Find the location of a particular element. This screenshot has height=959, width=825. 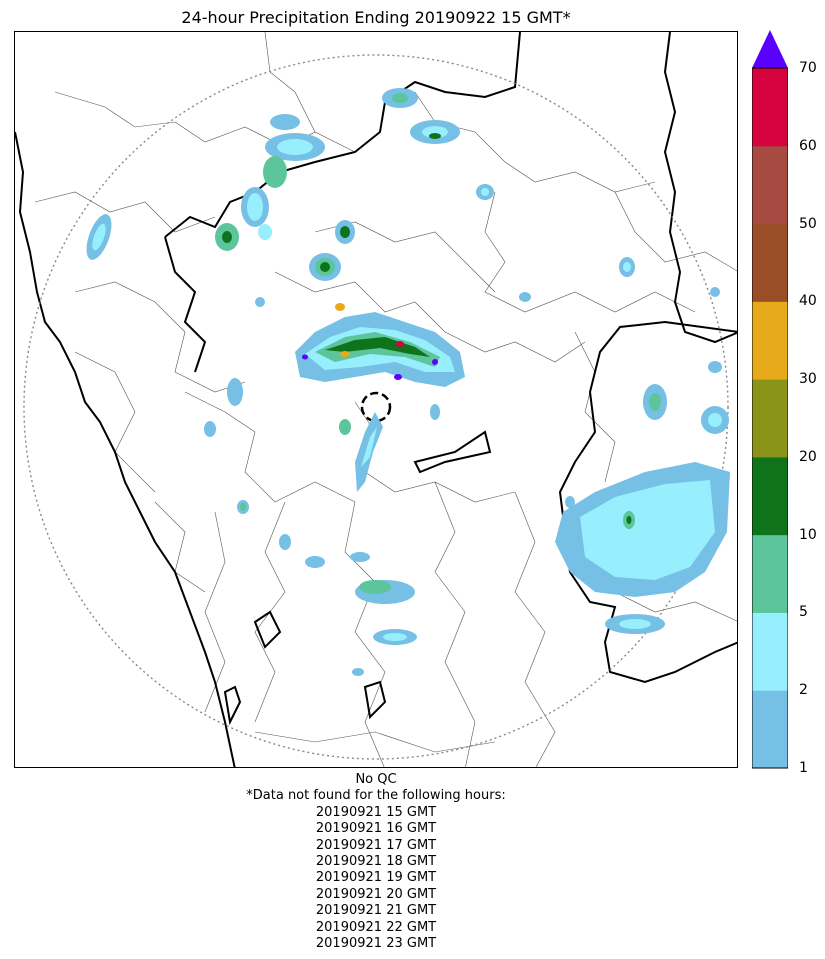

missing-hour: 20190921 16 GMT is located at coordinates (376, 829).